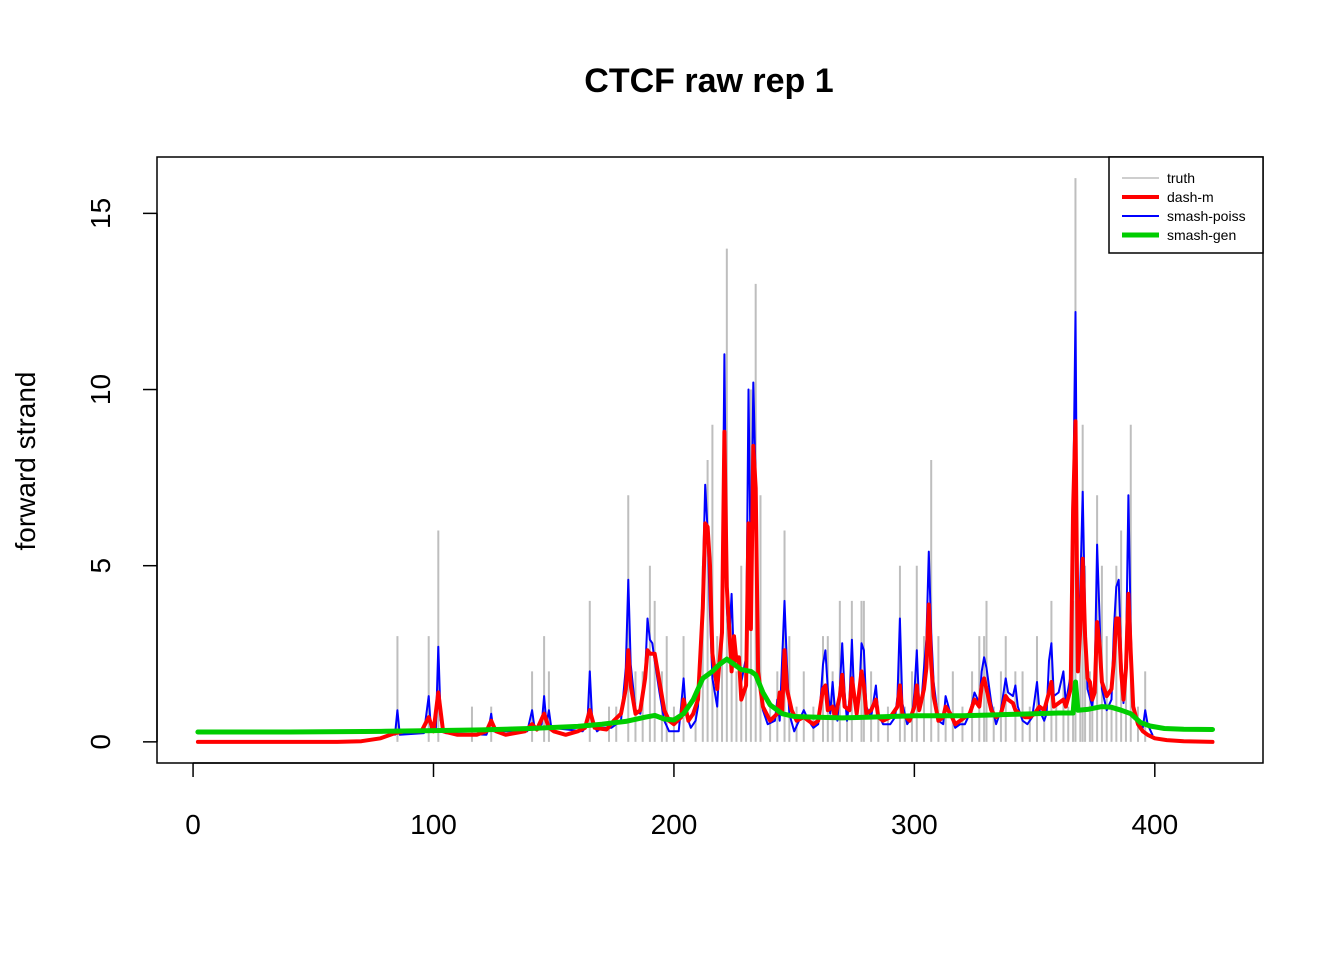 This screenshot has width=1344, height=960. I want to click on y-tick-label: 5, so click(100, 566).